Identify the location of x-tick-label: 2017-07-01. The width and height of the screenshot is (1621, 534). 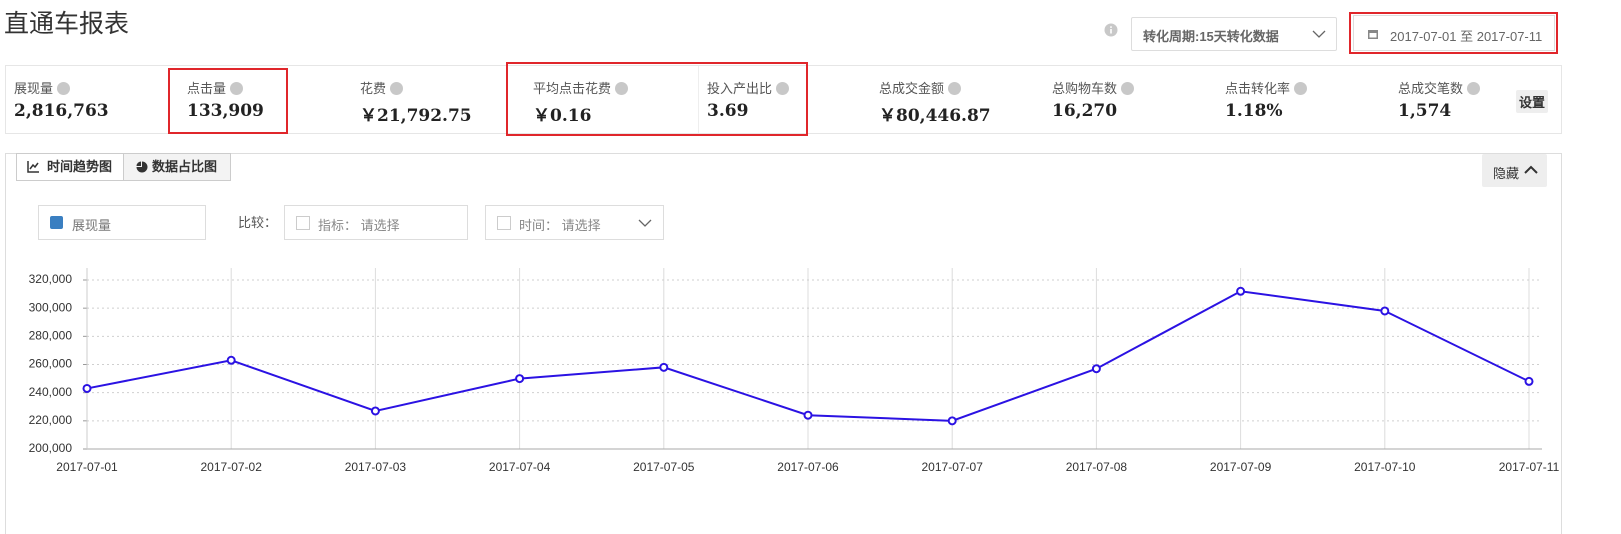
(87, 467).